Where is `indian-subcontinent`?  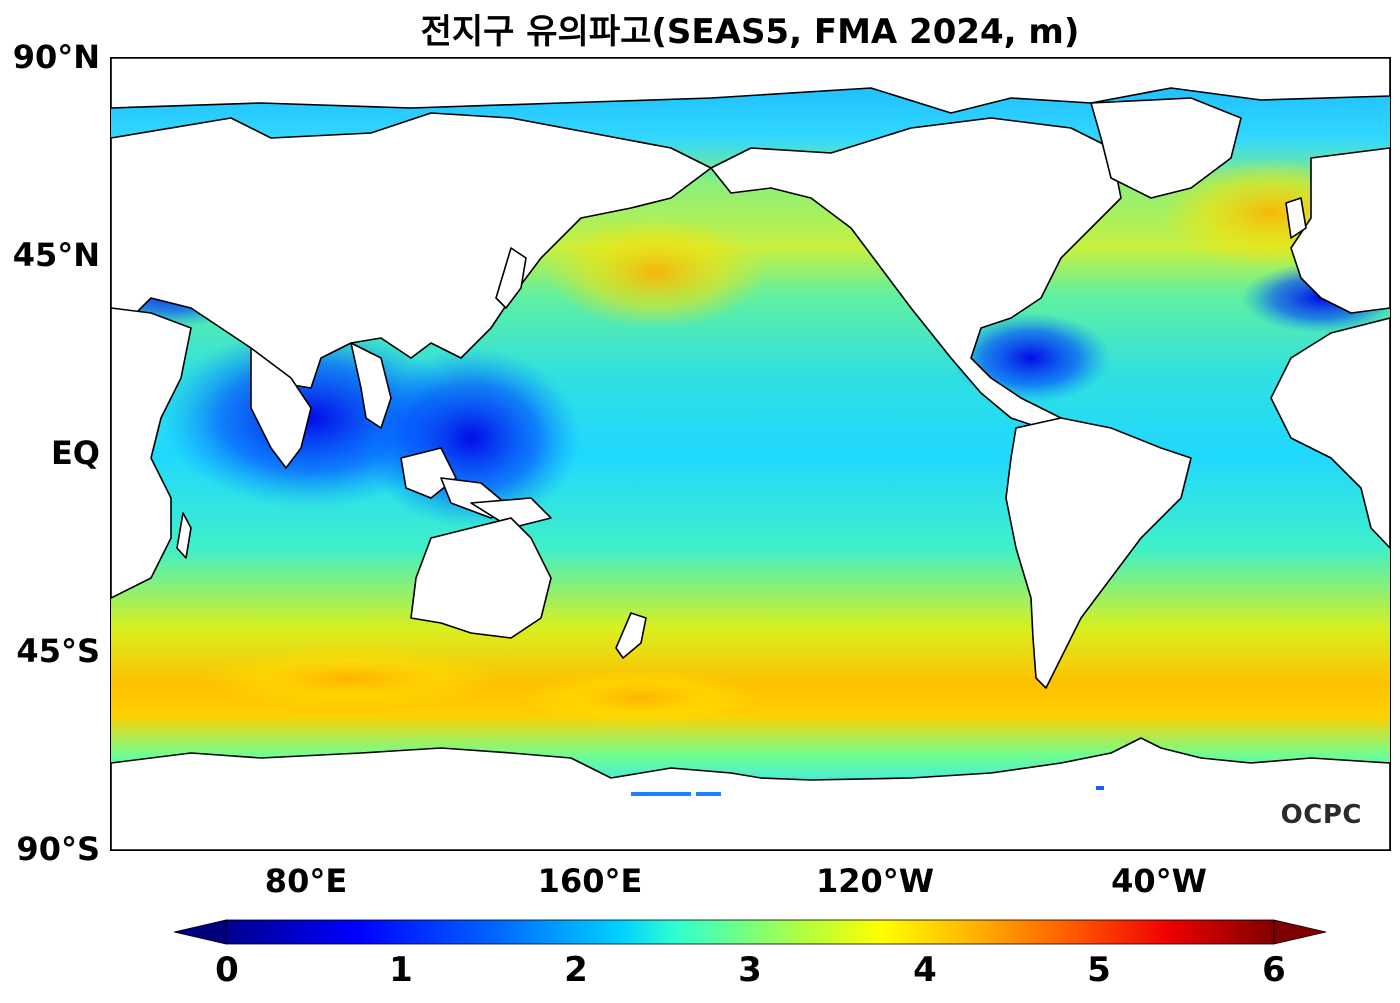
indian-subcontinent is located at coordinates (281, 408).